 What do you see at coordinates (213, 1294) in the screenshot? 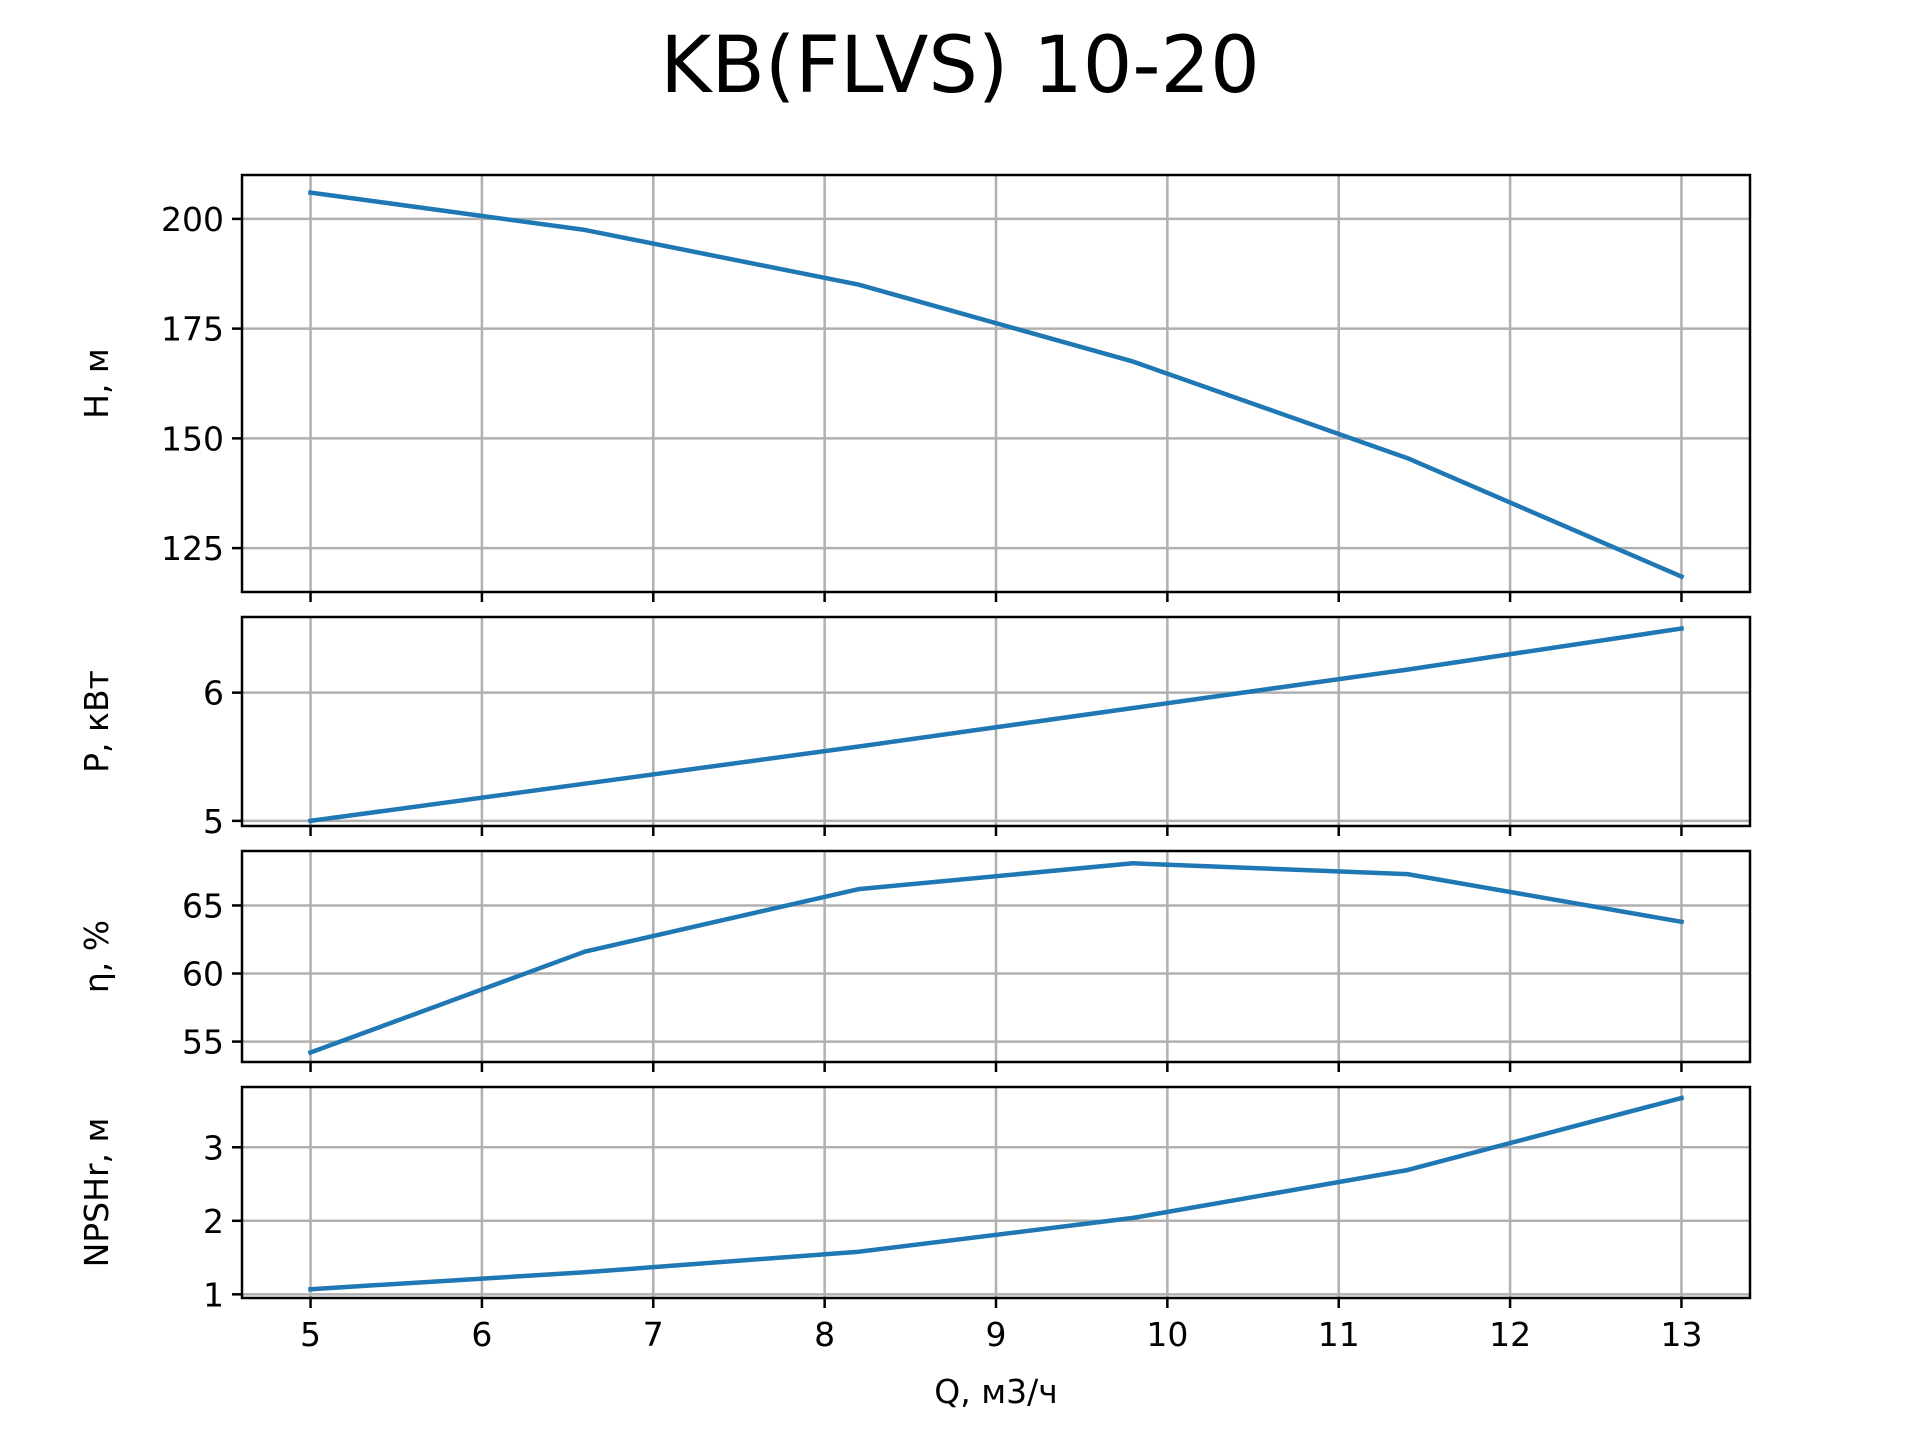
I see `y-tick-label: 1` at bounding box center [213, 1294].